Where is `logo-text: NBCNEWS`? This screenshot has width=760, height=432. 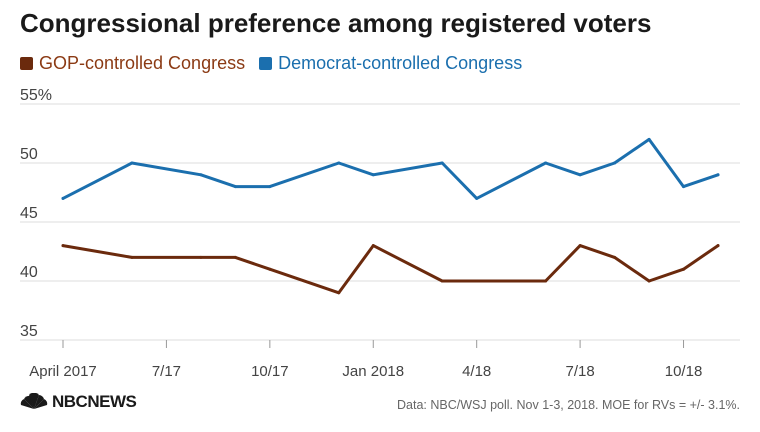 logo-text: NBCNEWS is located at coordinates (94, 401).